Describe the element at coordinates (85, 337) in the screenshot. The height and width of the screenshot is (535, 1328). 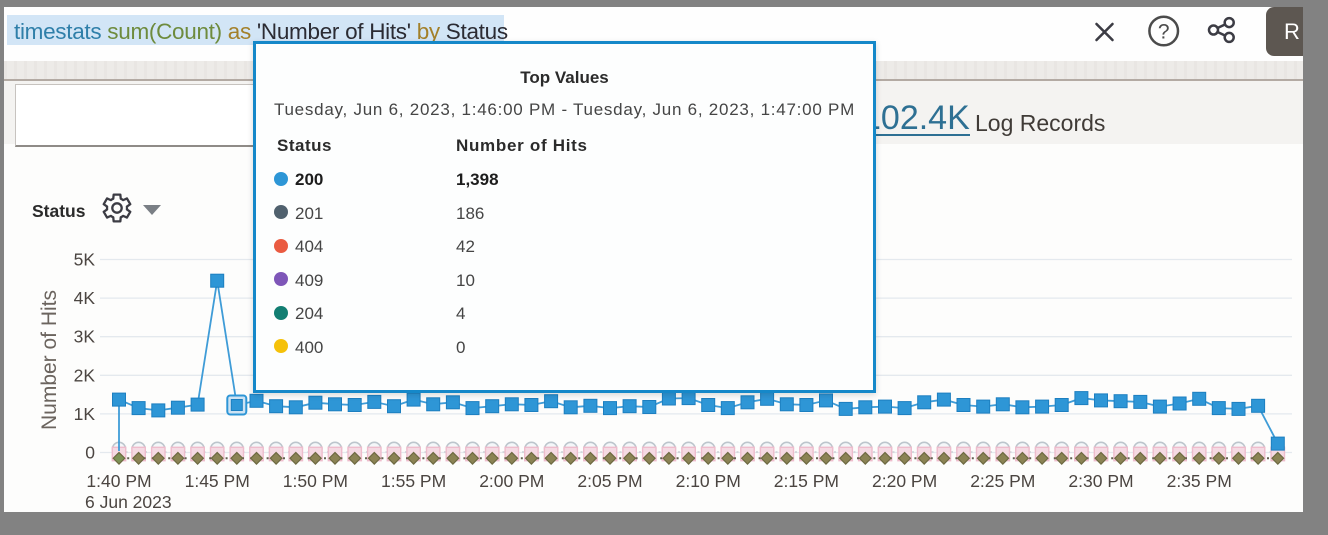
I see `svg-text: 3K` at that location.